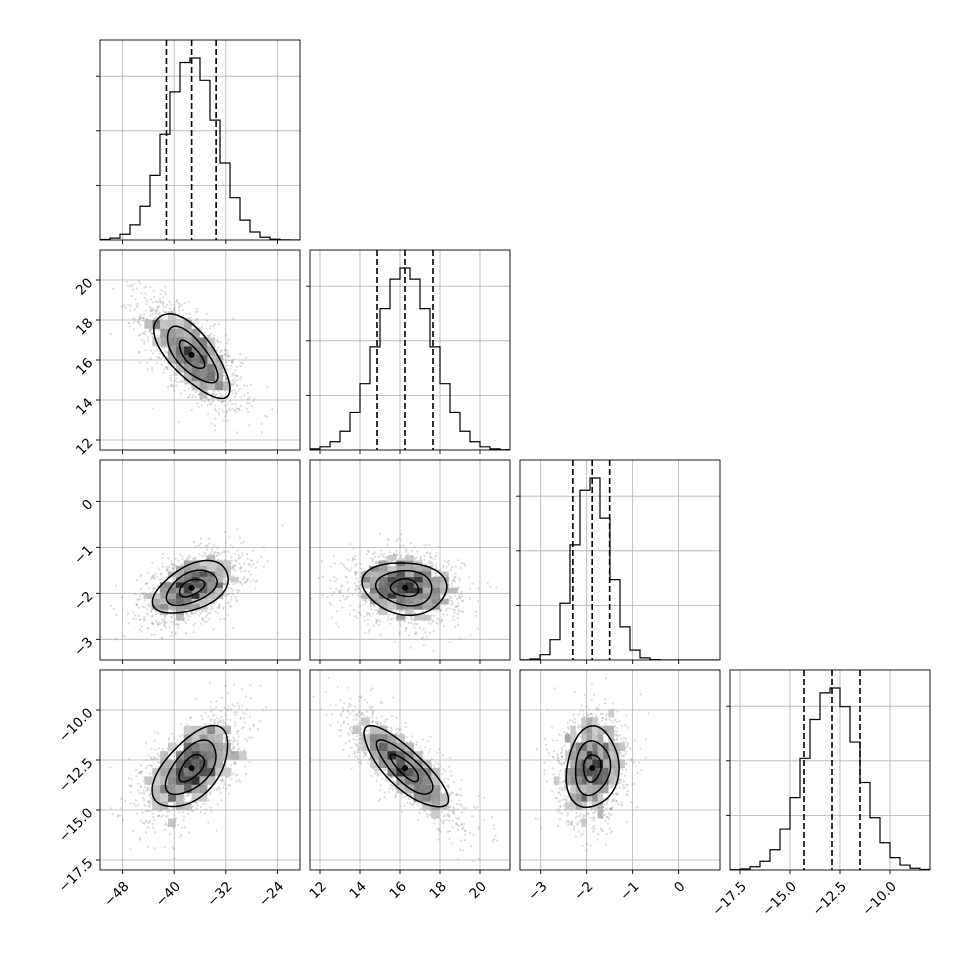 This screenshot has height=970, width=970. I want to click on panel-frame, so click(410, 350).